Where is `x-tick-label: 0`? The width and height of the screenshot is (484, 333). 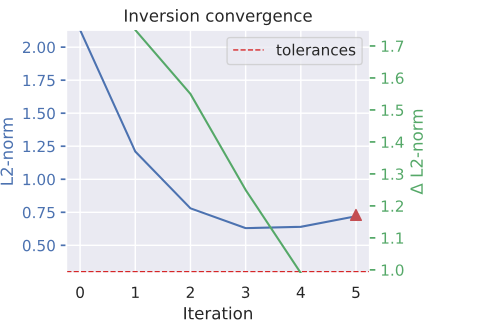 x-tick-label: 0 is located at coordinates (80, 292).